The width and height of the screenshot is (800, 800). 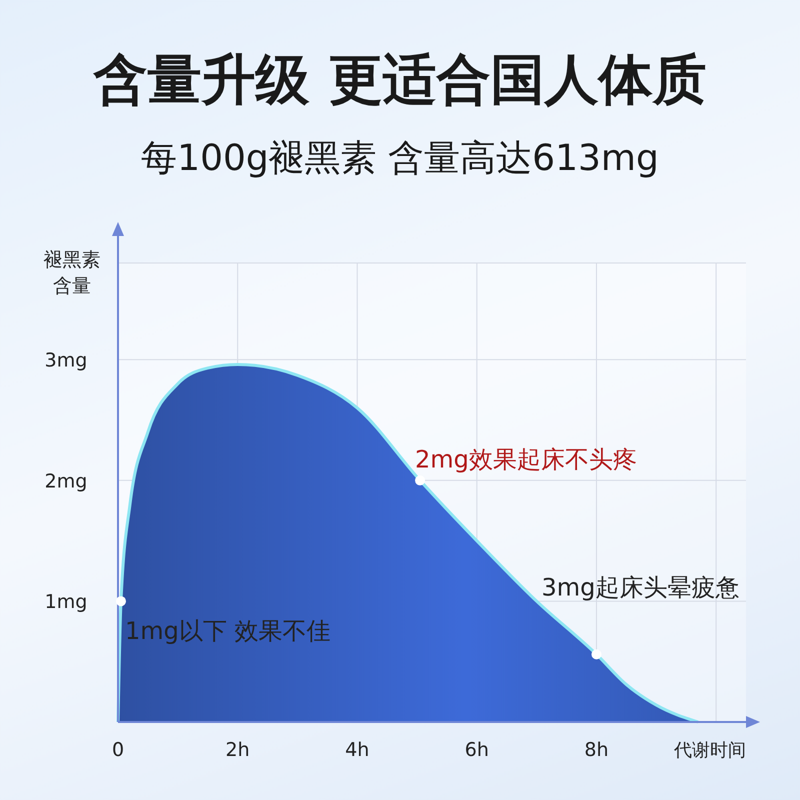 What do you see at coordinates (476, 750) in the screenshot?
I see `x-tick-label: 6h` at bounding box center [476, 750].